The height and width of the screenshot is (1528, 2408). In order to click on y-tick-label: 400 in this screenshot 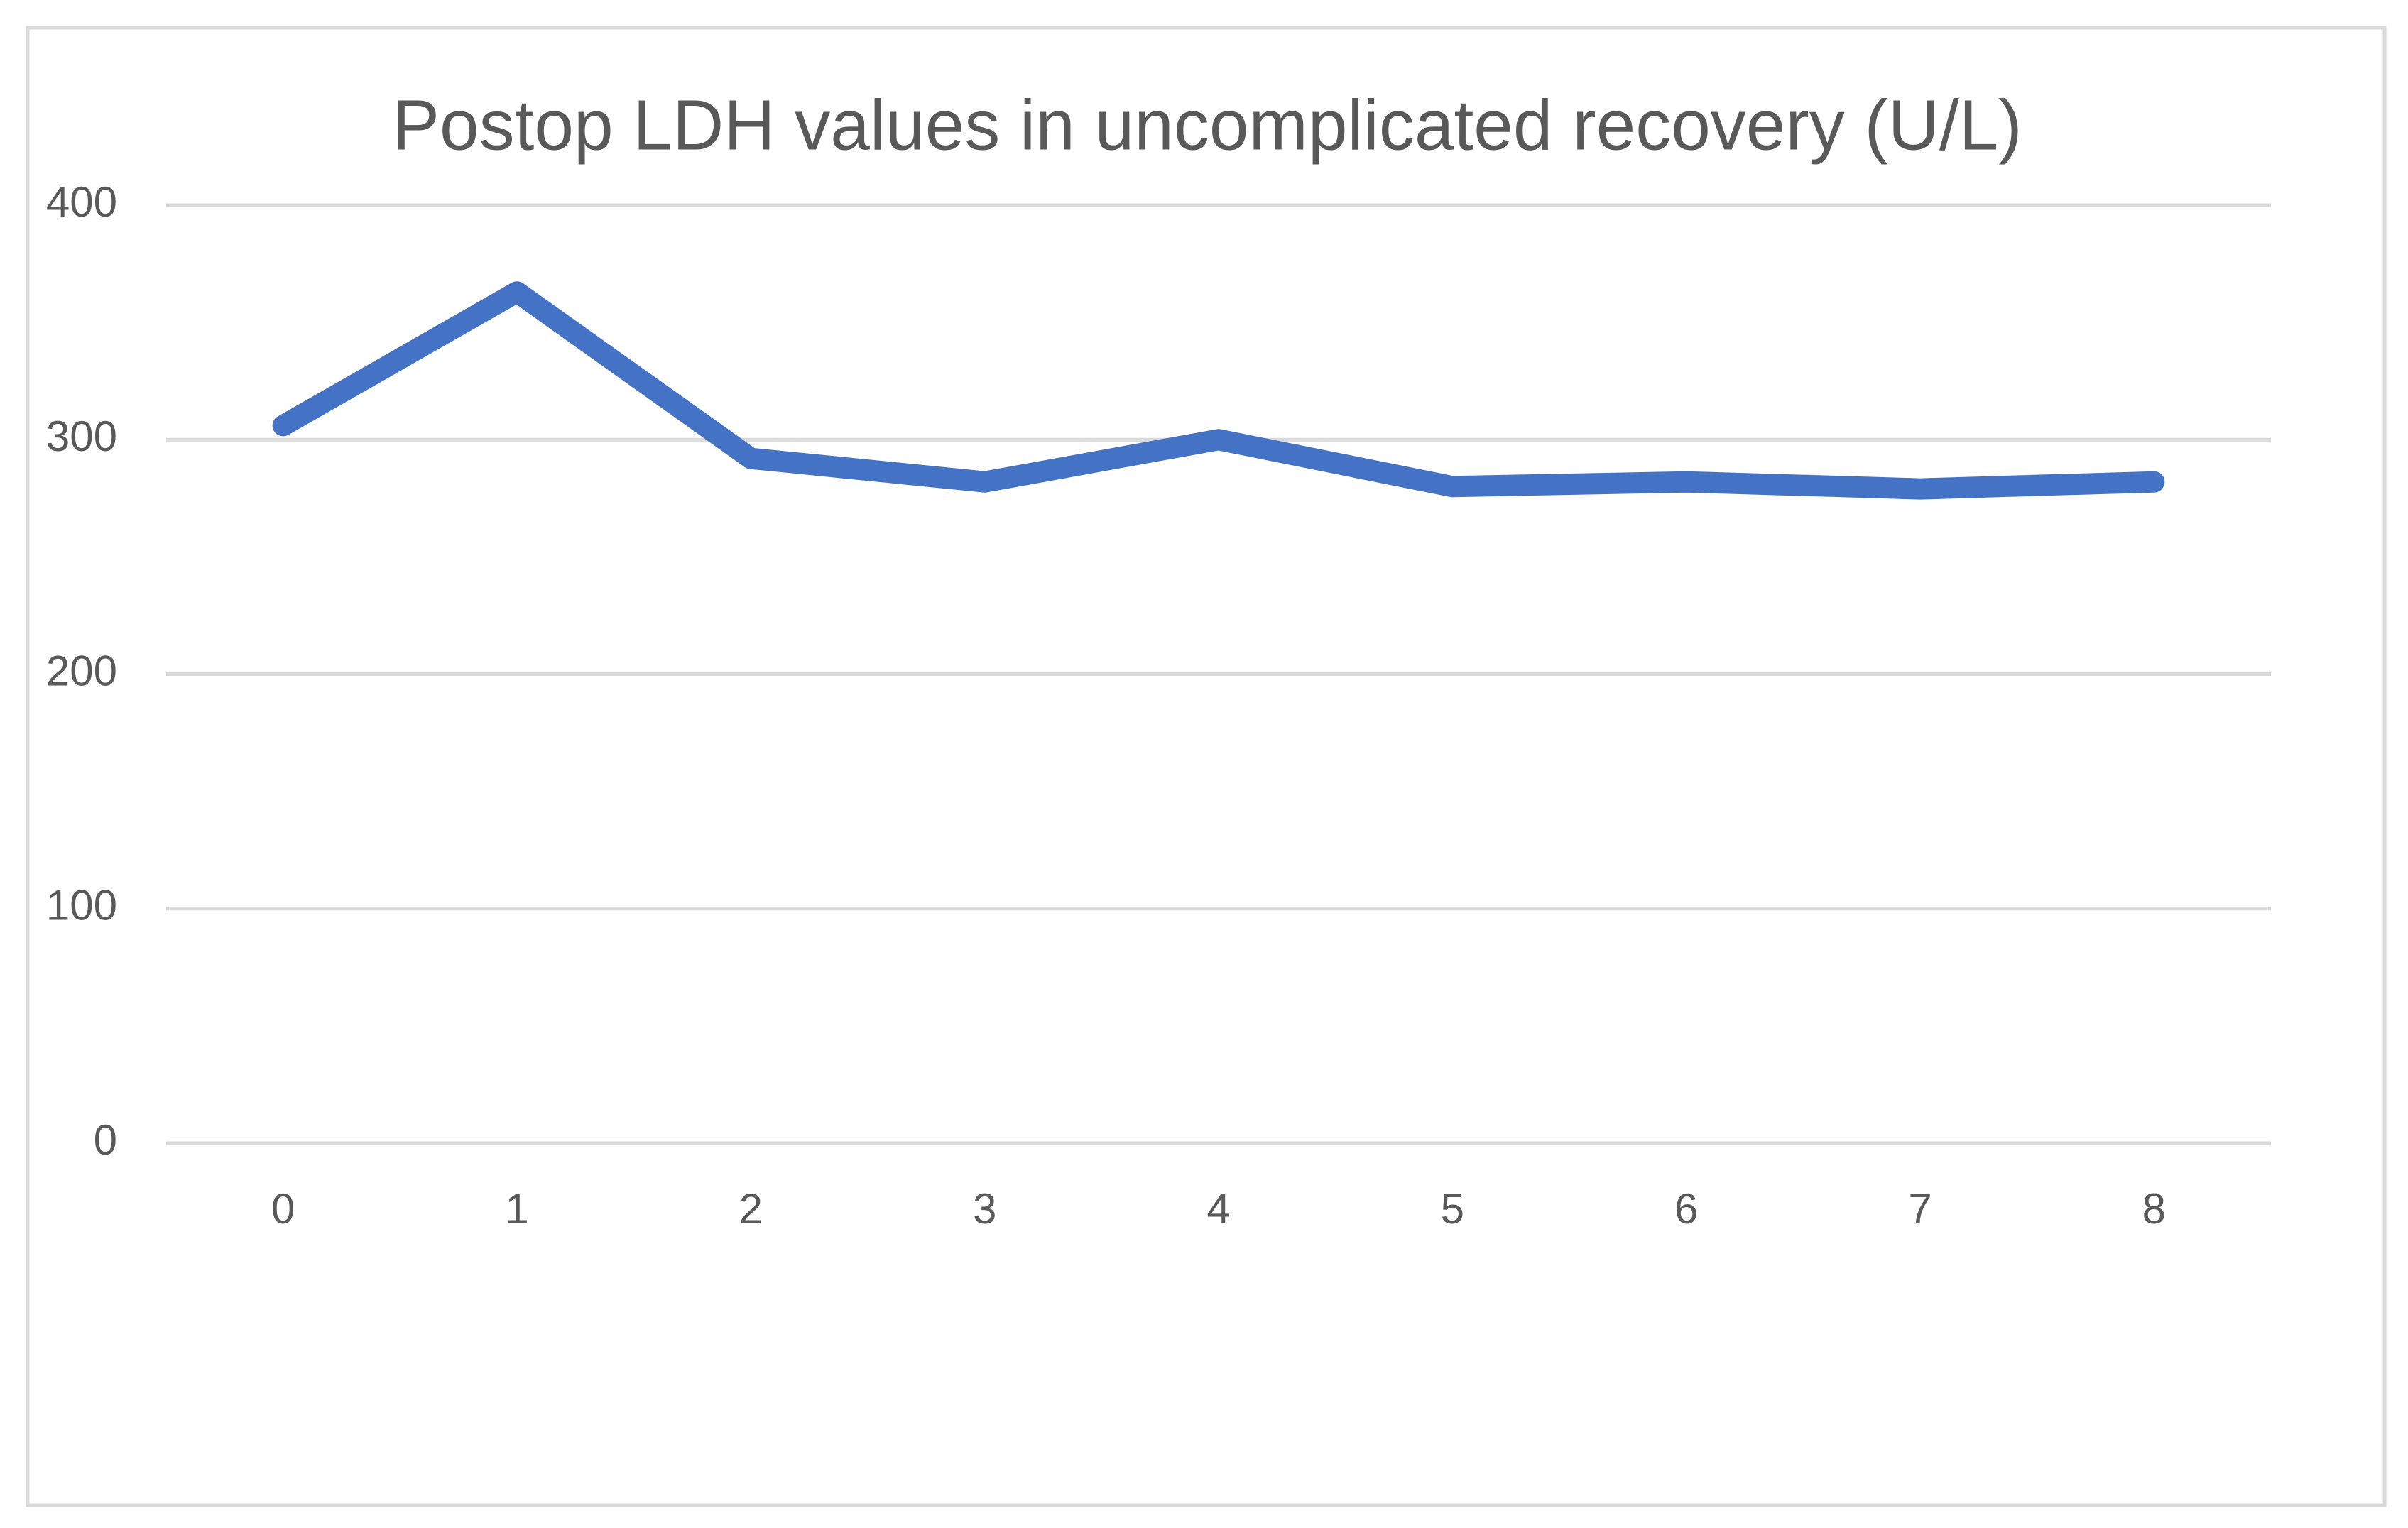, I will do `click(81, 202)`.